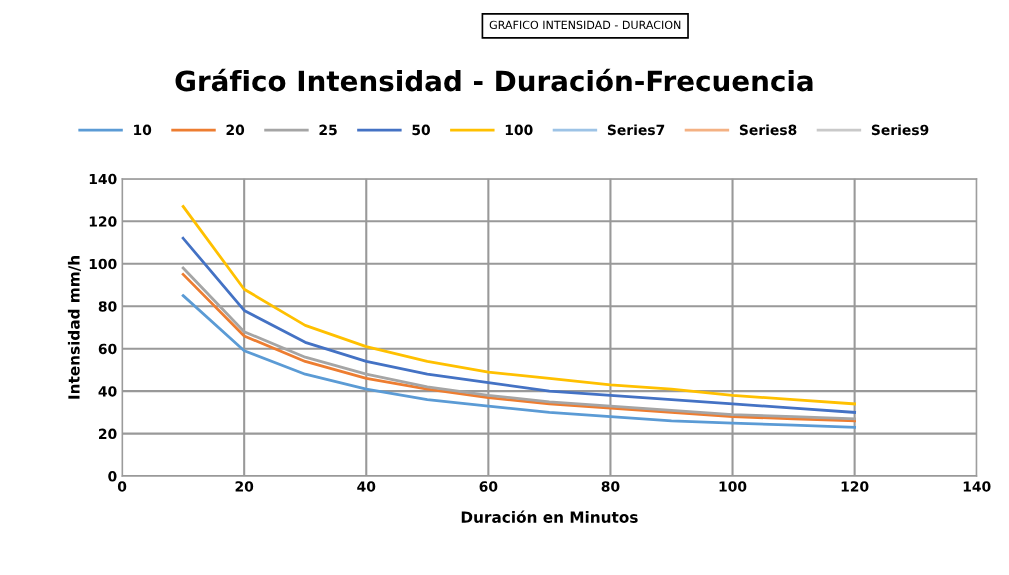 Image resolution: width=1009 pixels, height=575 pixels. I want to click on y-tick-label: 140, so click(103, 179).